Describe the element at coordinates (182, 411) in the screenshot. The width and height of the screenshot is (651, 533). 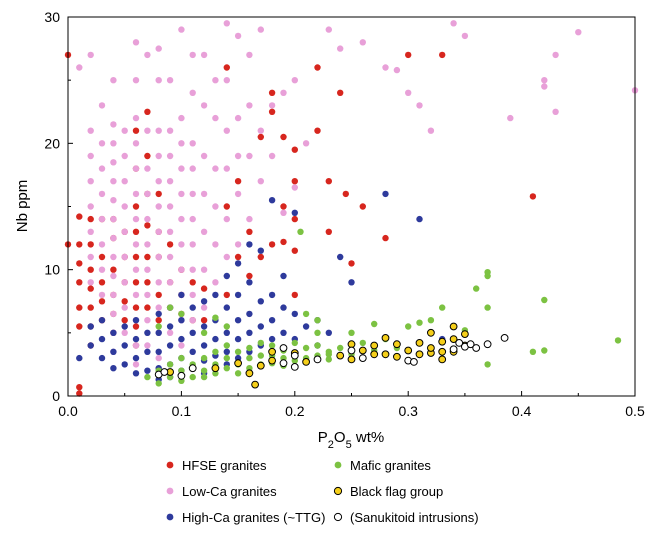
I see `x-tick-label: 0.1` at that location.